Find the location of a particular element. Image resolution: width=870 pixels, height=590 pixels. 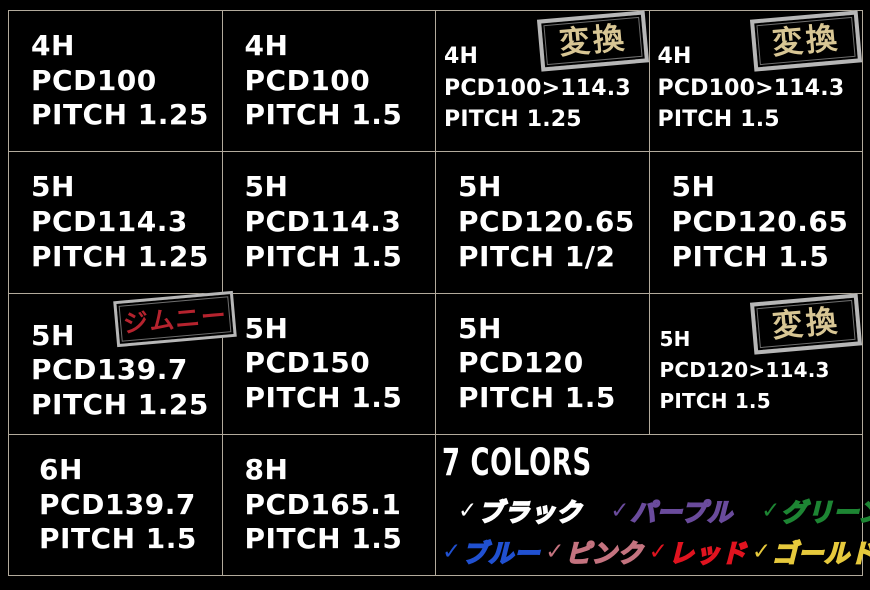

color-item-gold: ✓ ゴールド is located at coordinates (811, 552).